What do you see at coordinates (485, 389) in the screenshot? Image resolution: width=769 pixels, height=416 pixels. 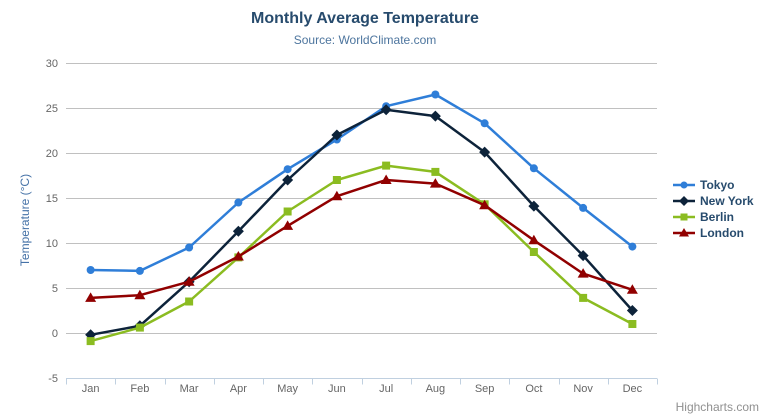 I see `x-axis-label: Sep` at bounding box center [485, 389].